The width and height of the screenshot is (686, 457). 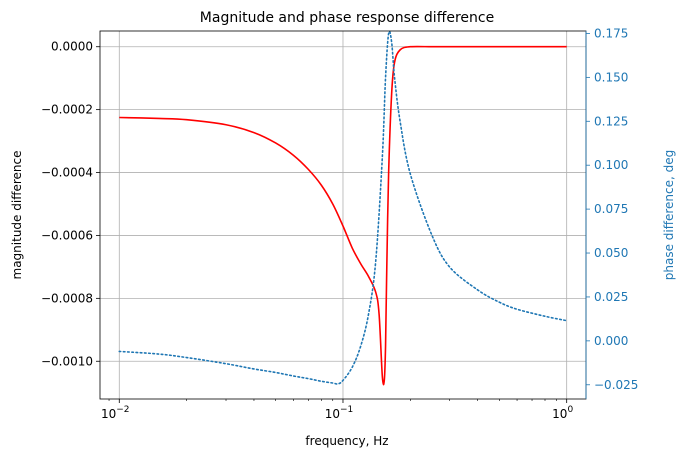 What do you see at coordinates (616, 385) in the screenshot?
I see `y-right-tick-label: −0.025` at bounding box center [616, 385].